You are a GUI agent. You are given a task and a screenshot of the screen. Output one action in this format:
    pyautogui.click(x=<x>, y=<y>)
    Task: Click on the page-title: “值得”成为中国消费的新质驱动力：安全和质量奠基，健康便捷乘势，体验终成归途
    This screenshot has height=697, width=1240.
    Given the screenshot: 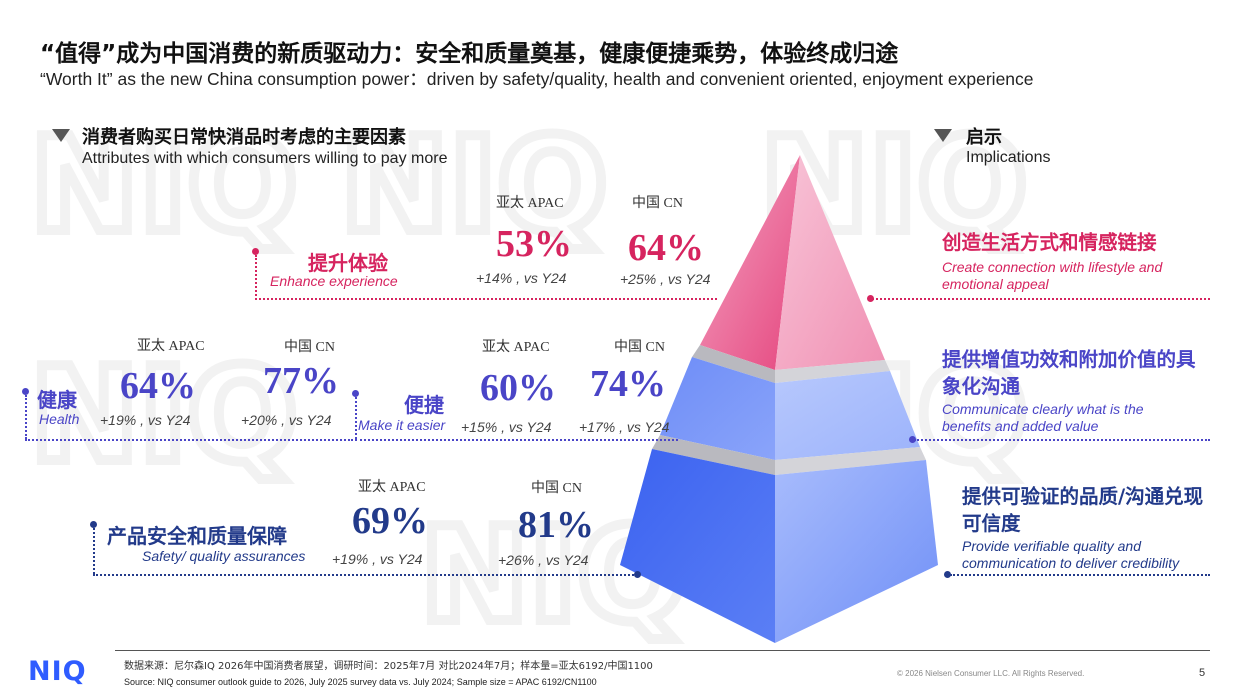 What is the action you would take?
    pyautogui.click(x=469, y=54)
    